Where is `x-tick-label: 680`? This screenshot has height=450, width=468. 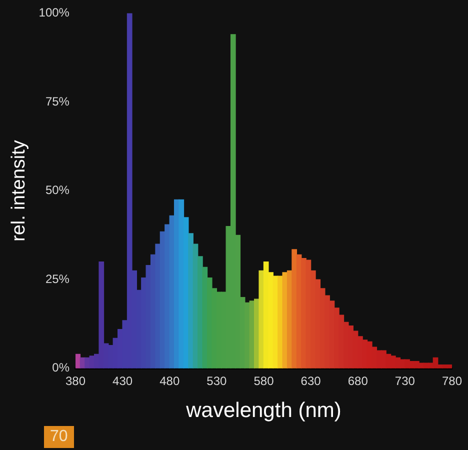
x-tick-label: 680 is located at coordinates (358, 381).